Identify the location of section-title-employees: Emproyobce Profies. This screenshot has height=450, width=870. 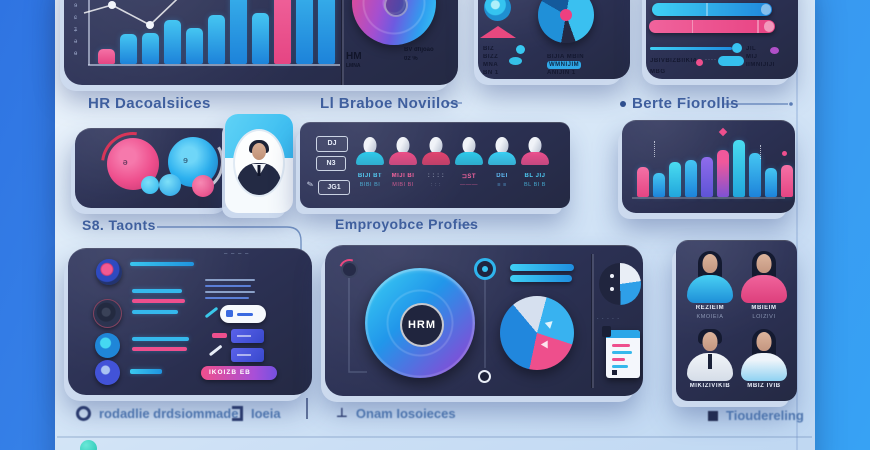
(407, 224).